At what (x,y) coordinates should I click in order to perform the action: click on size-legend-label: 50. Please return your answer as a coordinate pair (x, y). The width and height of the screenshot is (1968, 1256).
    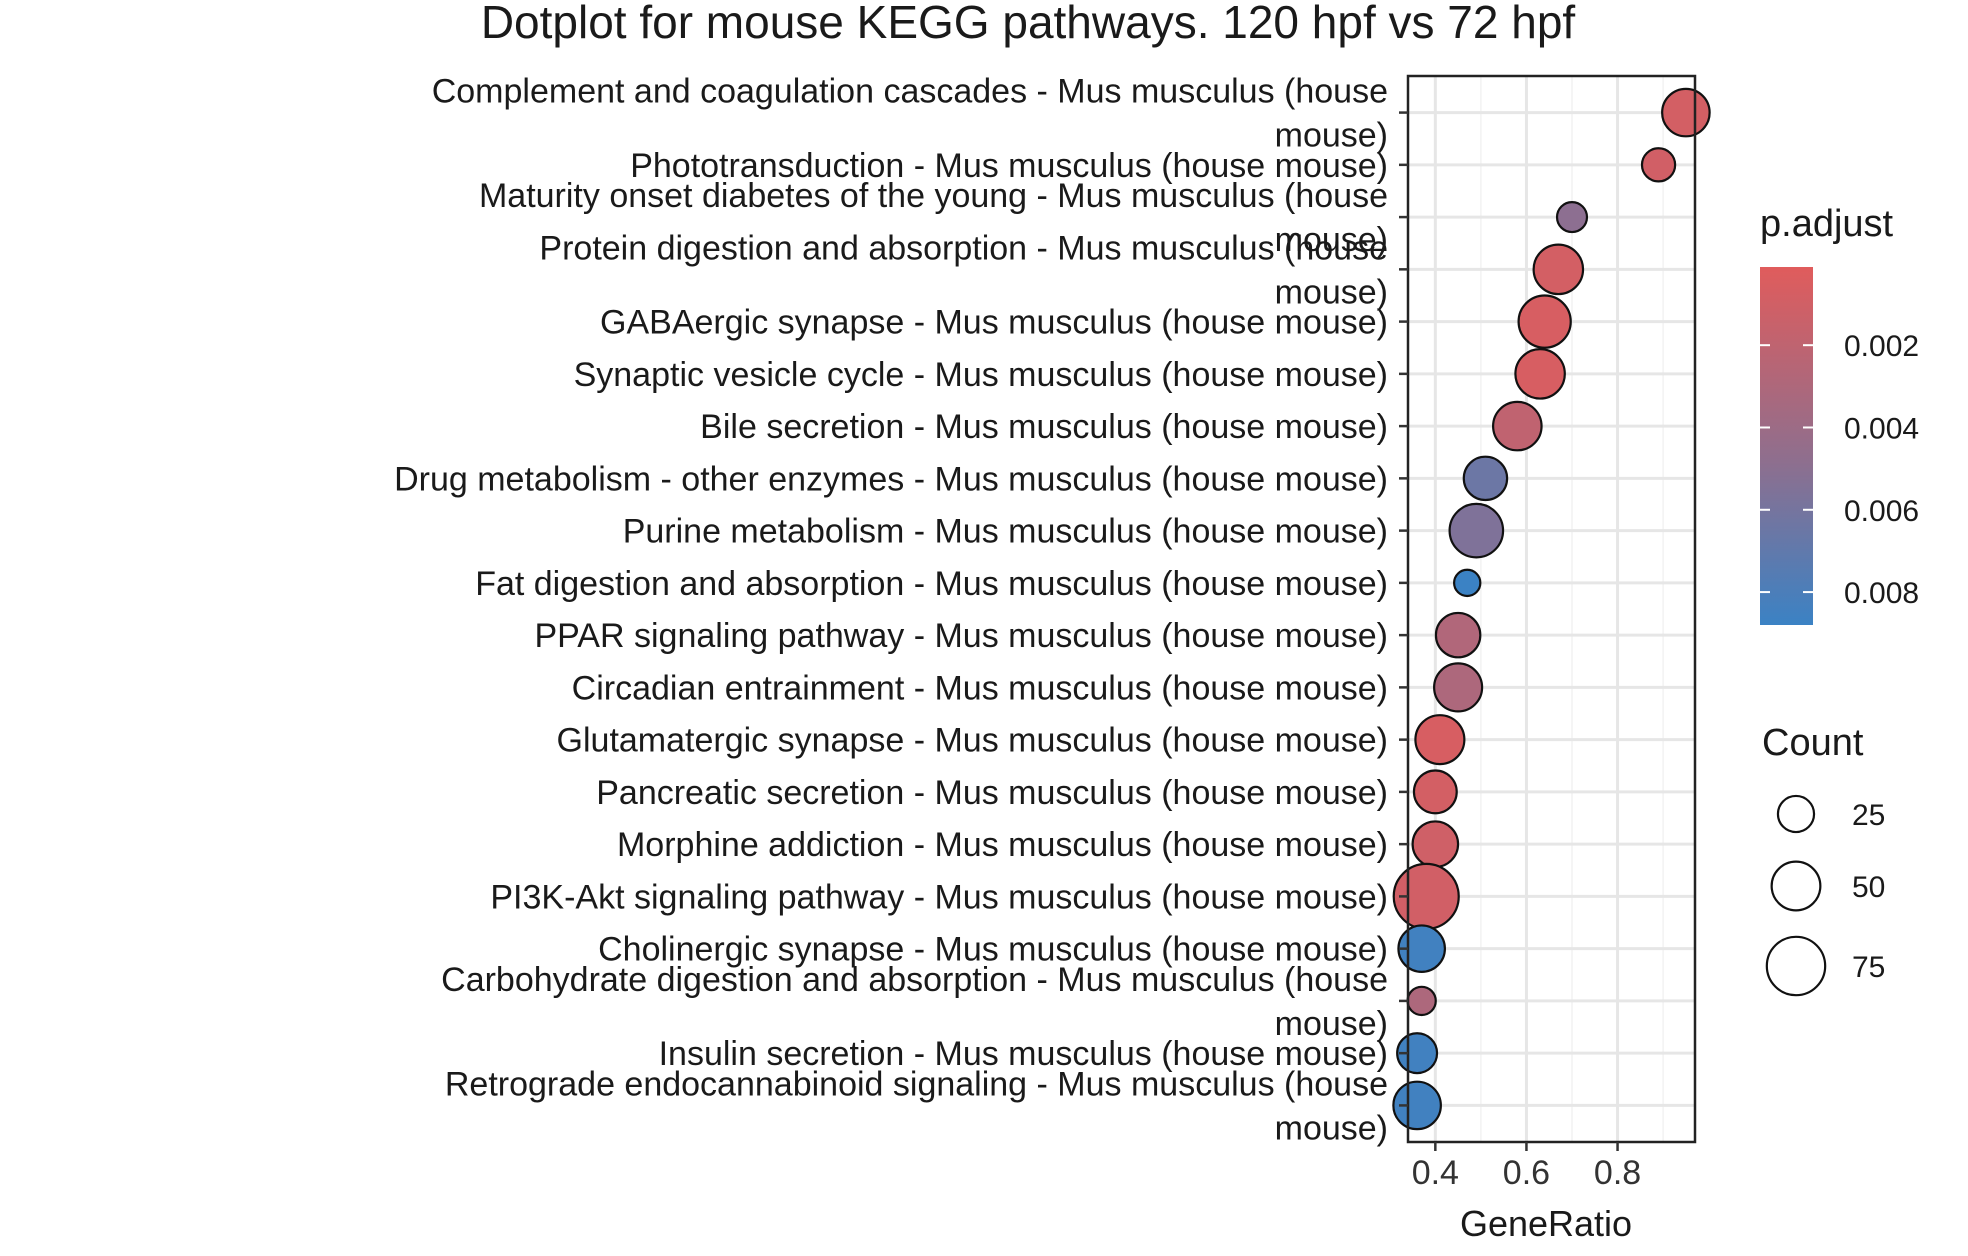
    Looking at the image, I should click on (1868, 887).